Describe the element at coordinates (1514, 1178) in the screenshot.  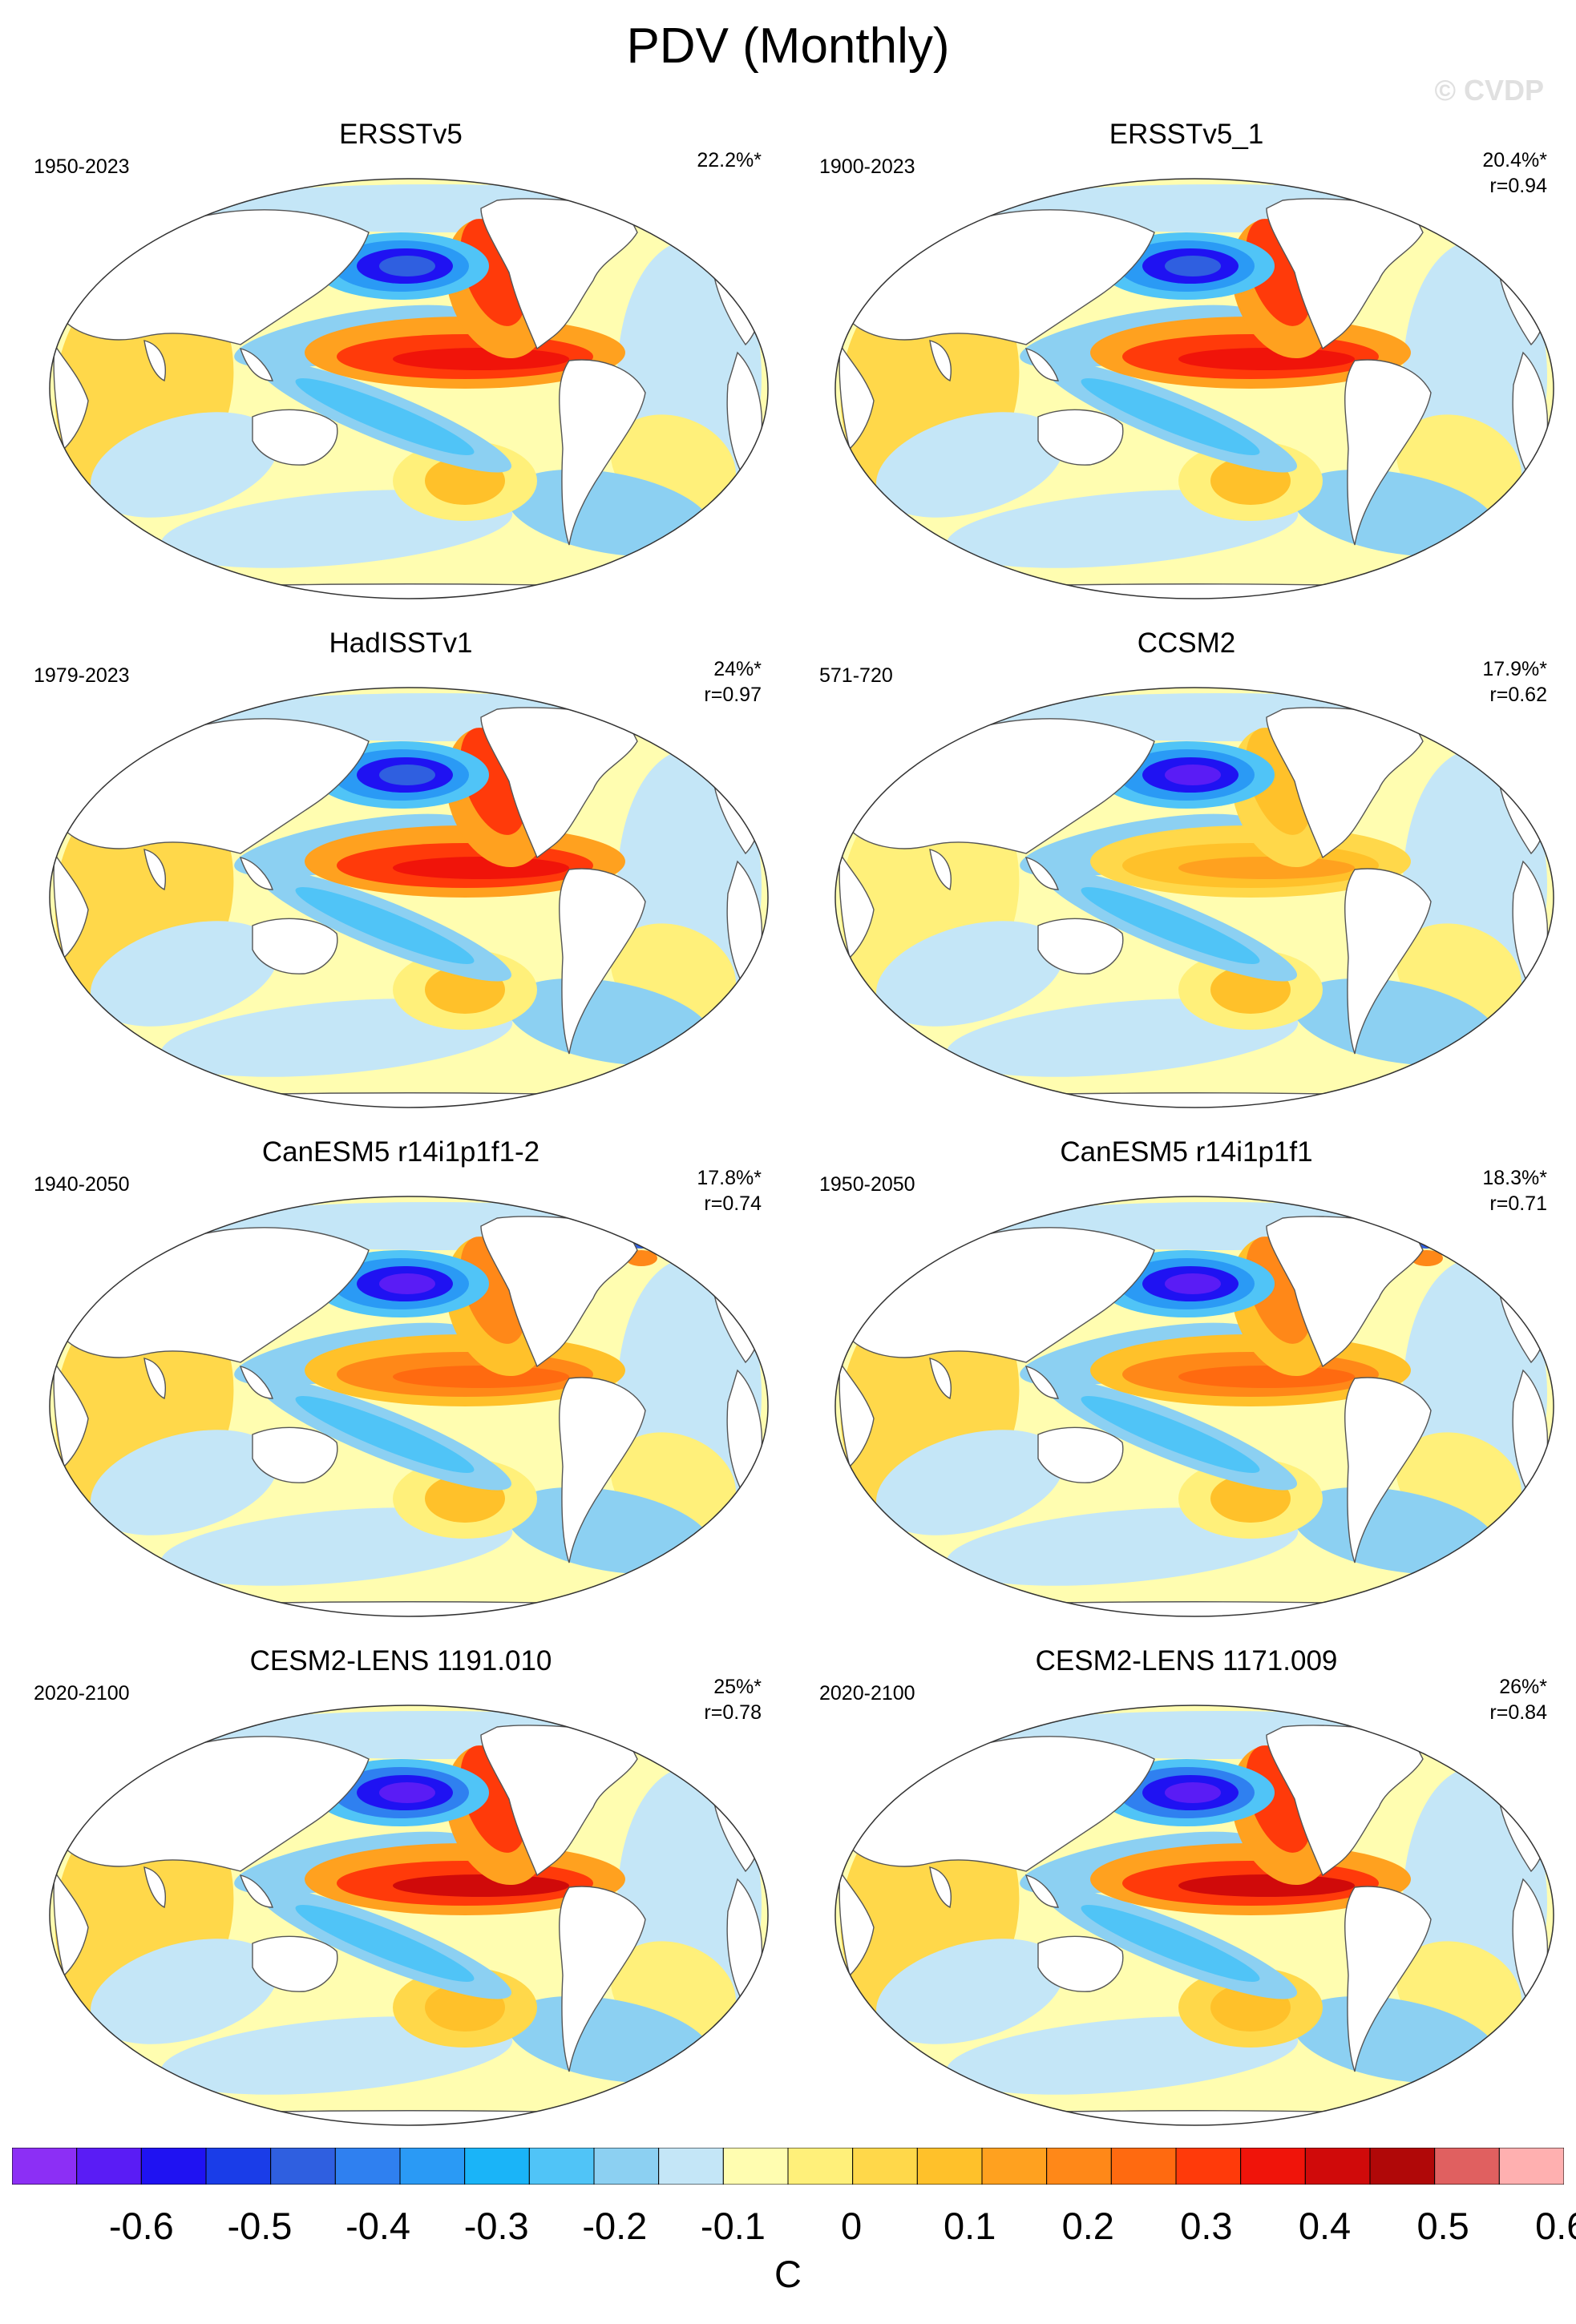
I see `panel-variance-pct: 18.3%*` at that location.